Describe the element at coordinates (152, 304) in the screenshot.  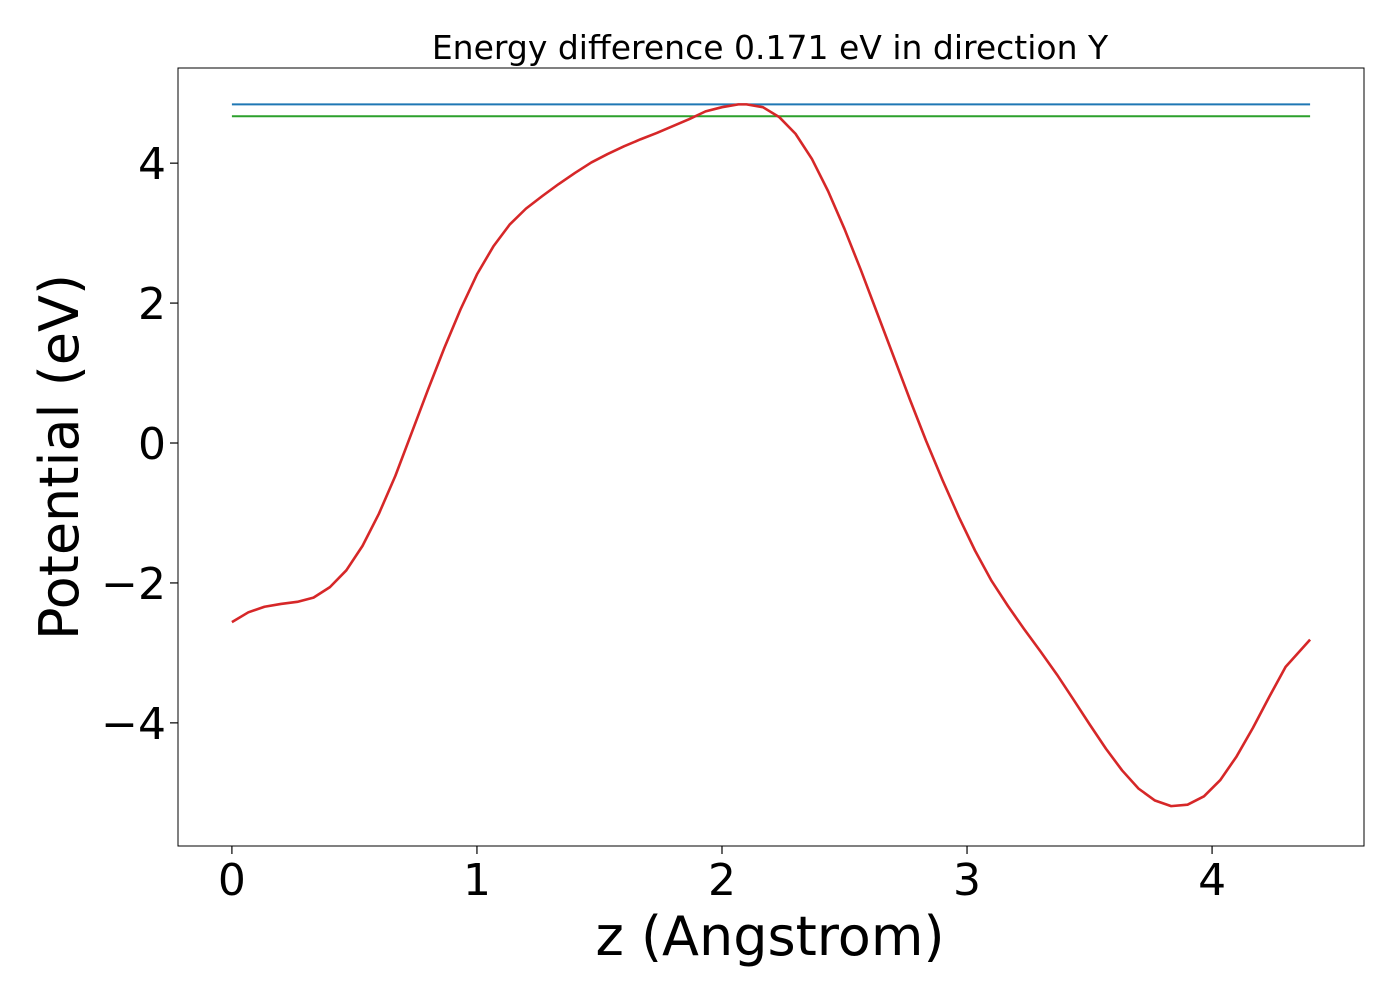
I see `y-tick-label: 2` at that location.